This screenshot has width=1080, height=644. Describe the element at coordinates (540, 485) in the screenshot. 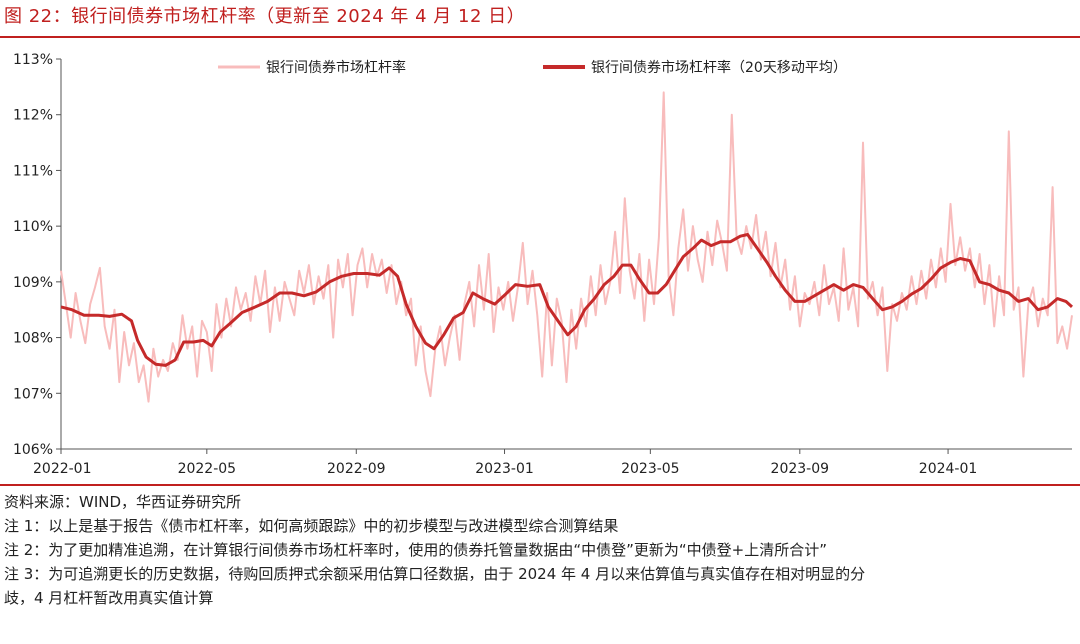

I see `notes-rule` at that location.